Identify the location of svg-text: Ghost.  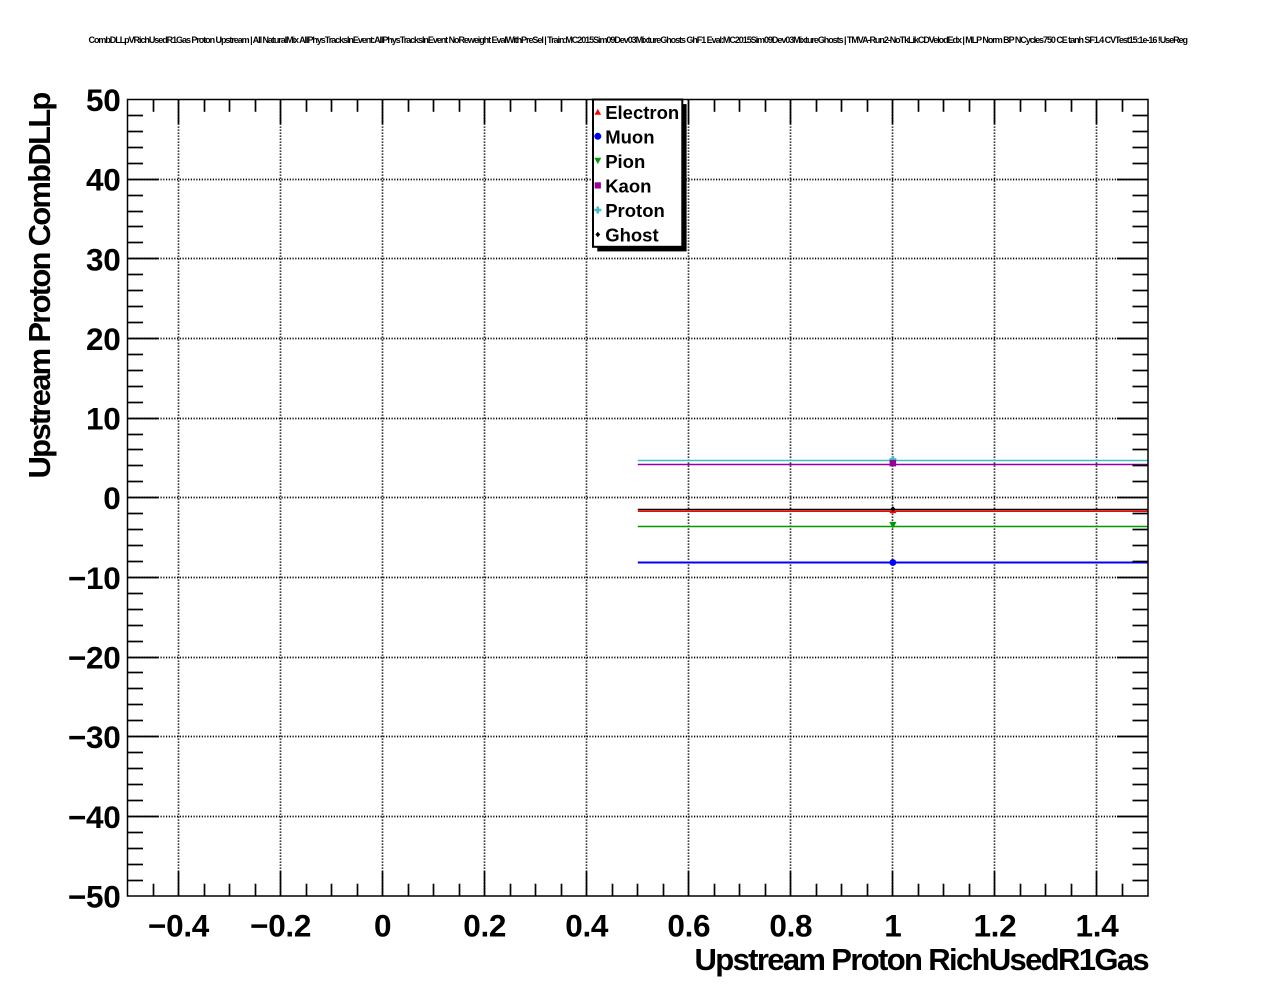
(631, 235).